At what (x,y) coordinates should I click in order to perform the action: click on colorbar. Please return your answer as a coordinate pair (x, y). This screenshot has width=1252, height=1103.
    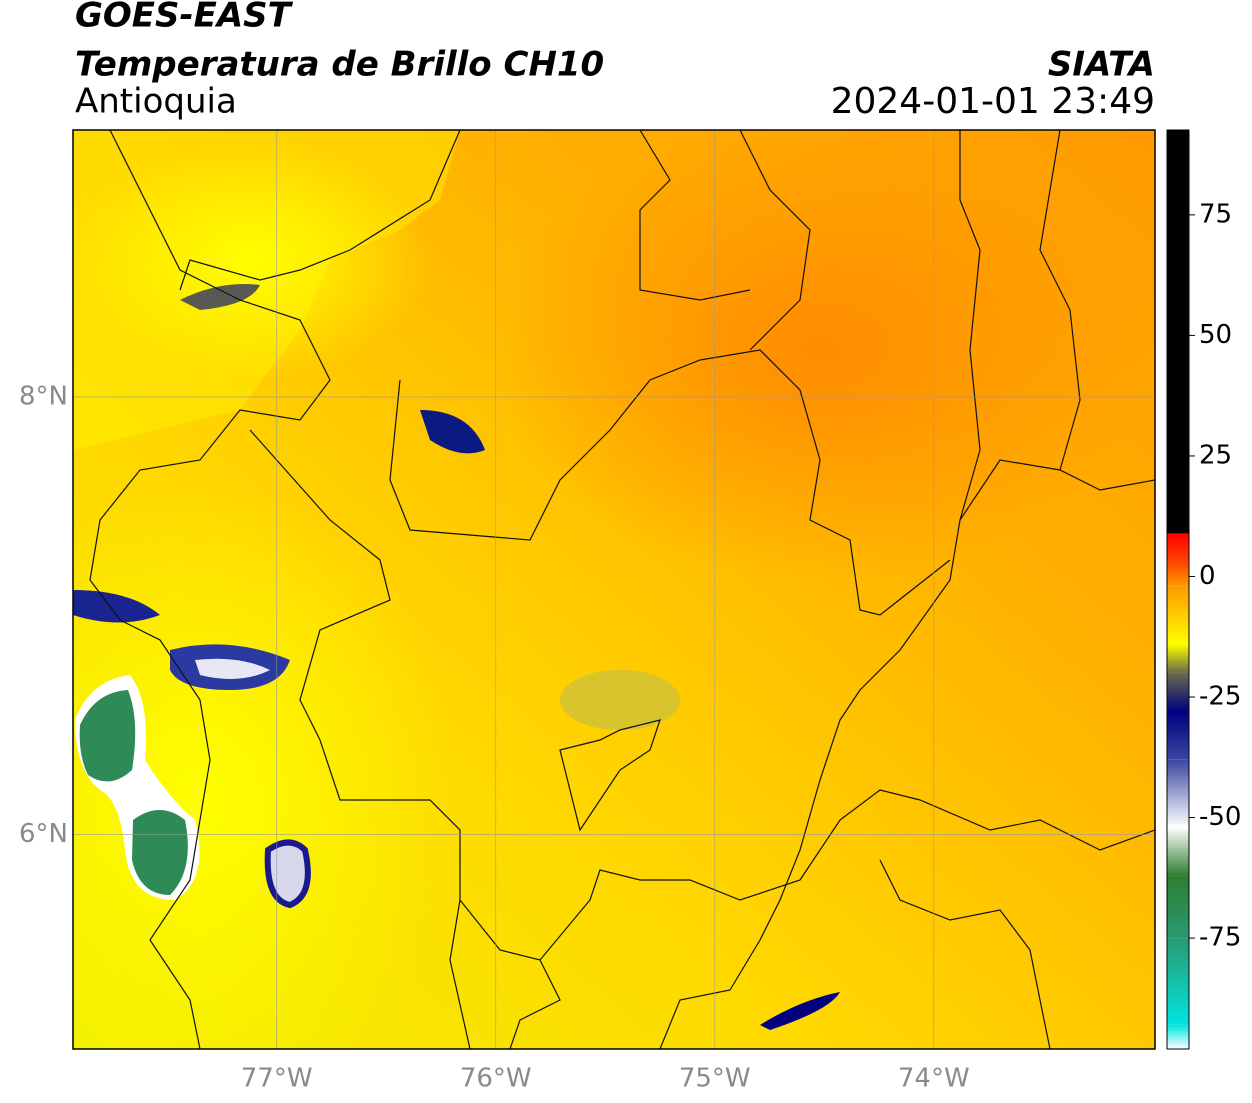
    Looking at the image, I should click on (1178, 589).